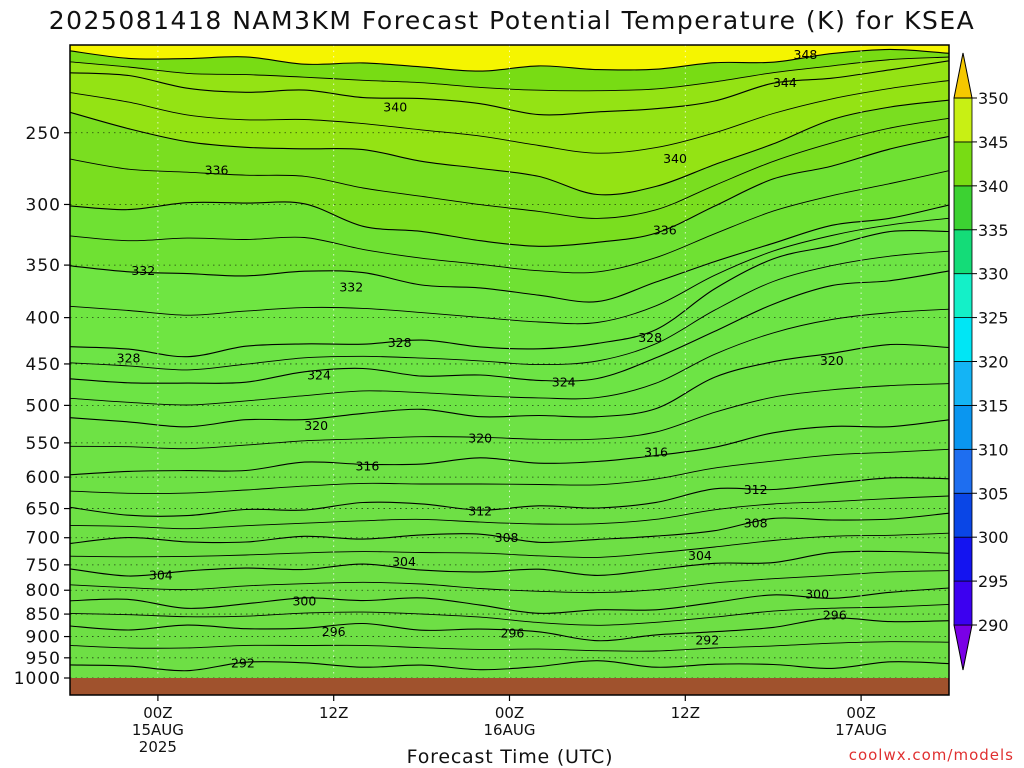  What do you see at coordinates (43, 539) in the screenshot?
I see `y-tick-label-700: 700` at bounding box center [43, 539].